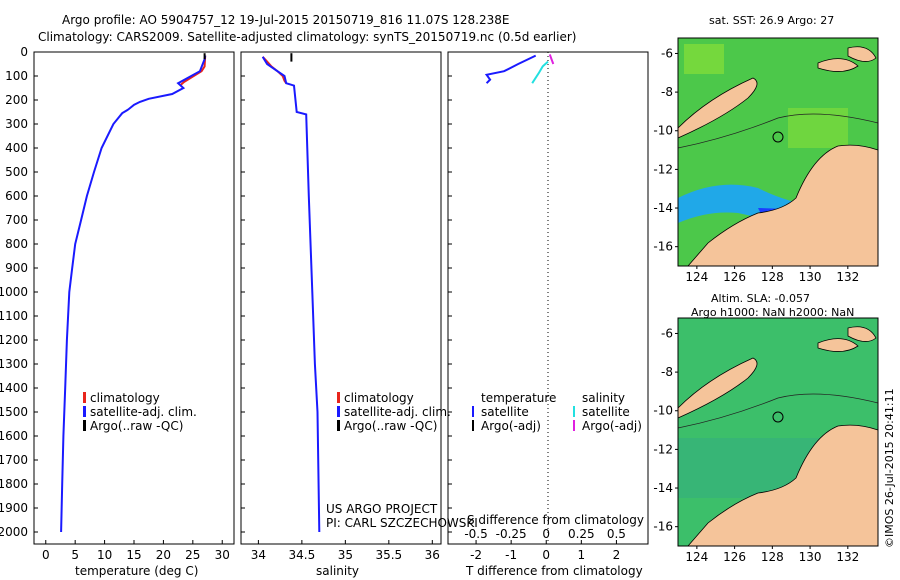 This screenshot has height=580, width=900. I want to click on depth-tick-label: 1400, so click(14, 388).